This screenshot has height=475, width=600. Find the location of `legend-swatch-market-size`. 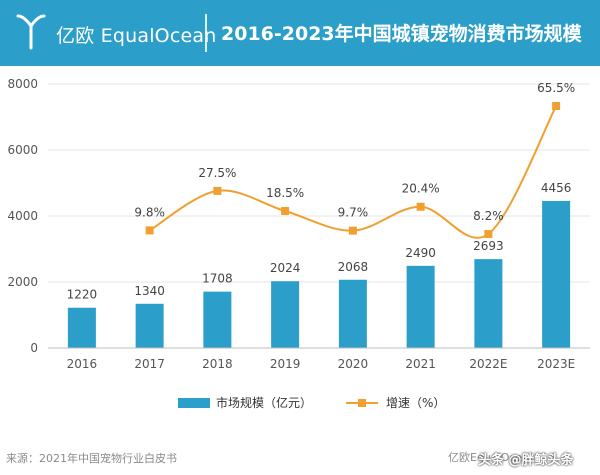

legend-swatch-market-size is located at coordinates (194, 403).